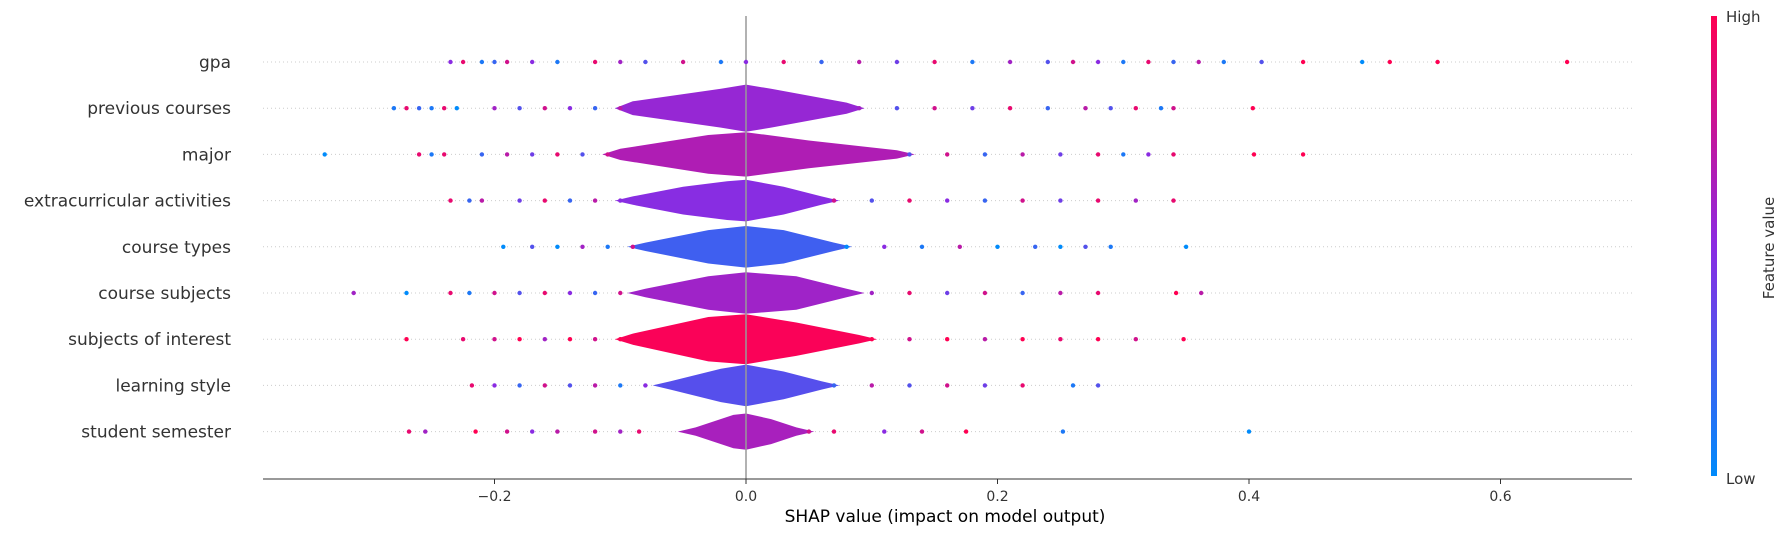 This screenshot has width=1785, height=536. I want to click on feature-label-student-semester: student semester, so click(156, 433).